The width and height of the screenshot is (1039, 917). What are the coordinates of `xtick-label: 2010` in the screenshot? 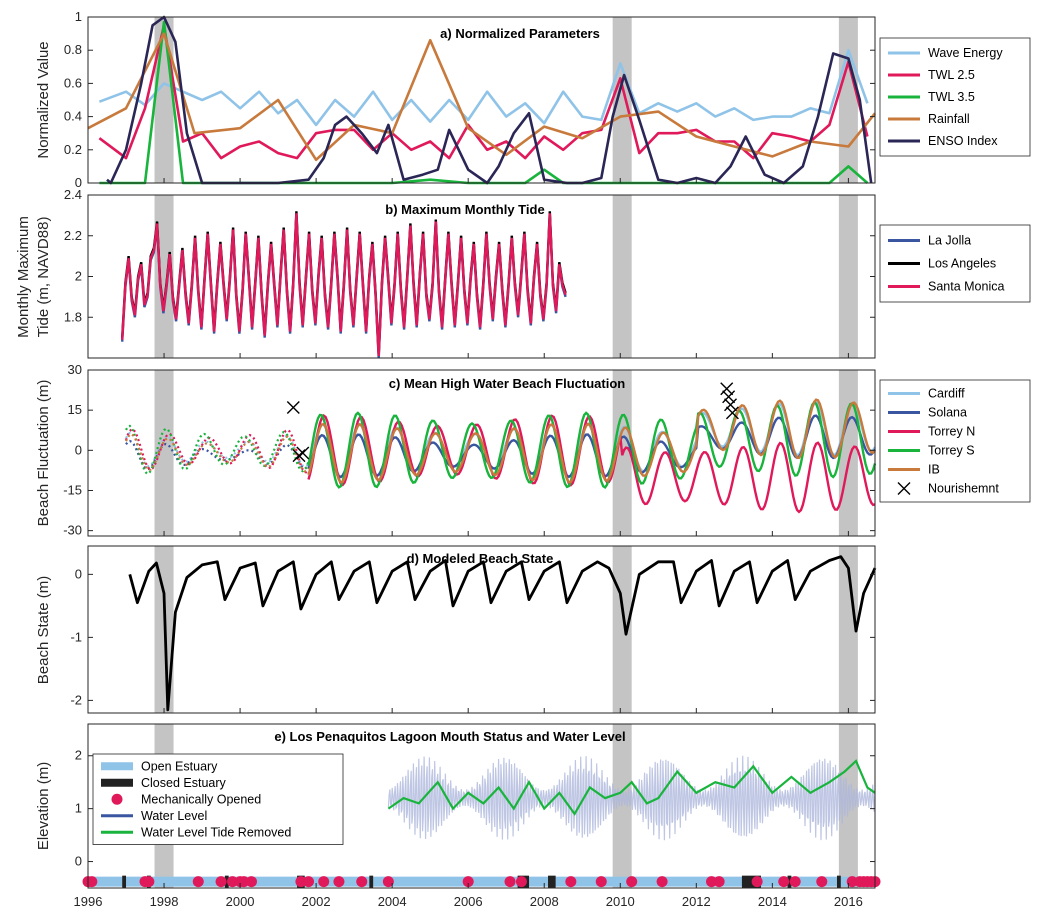 It's located at (620, 901).